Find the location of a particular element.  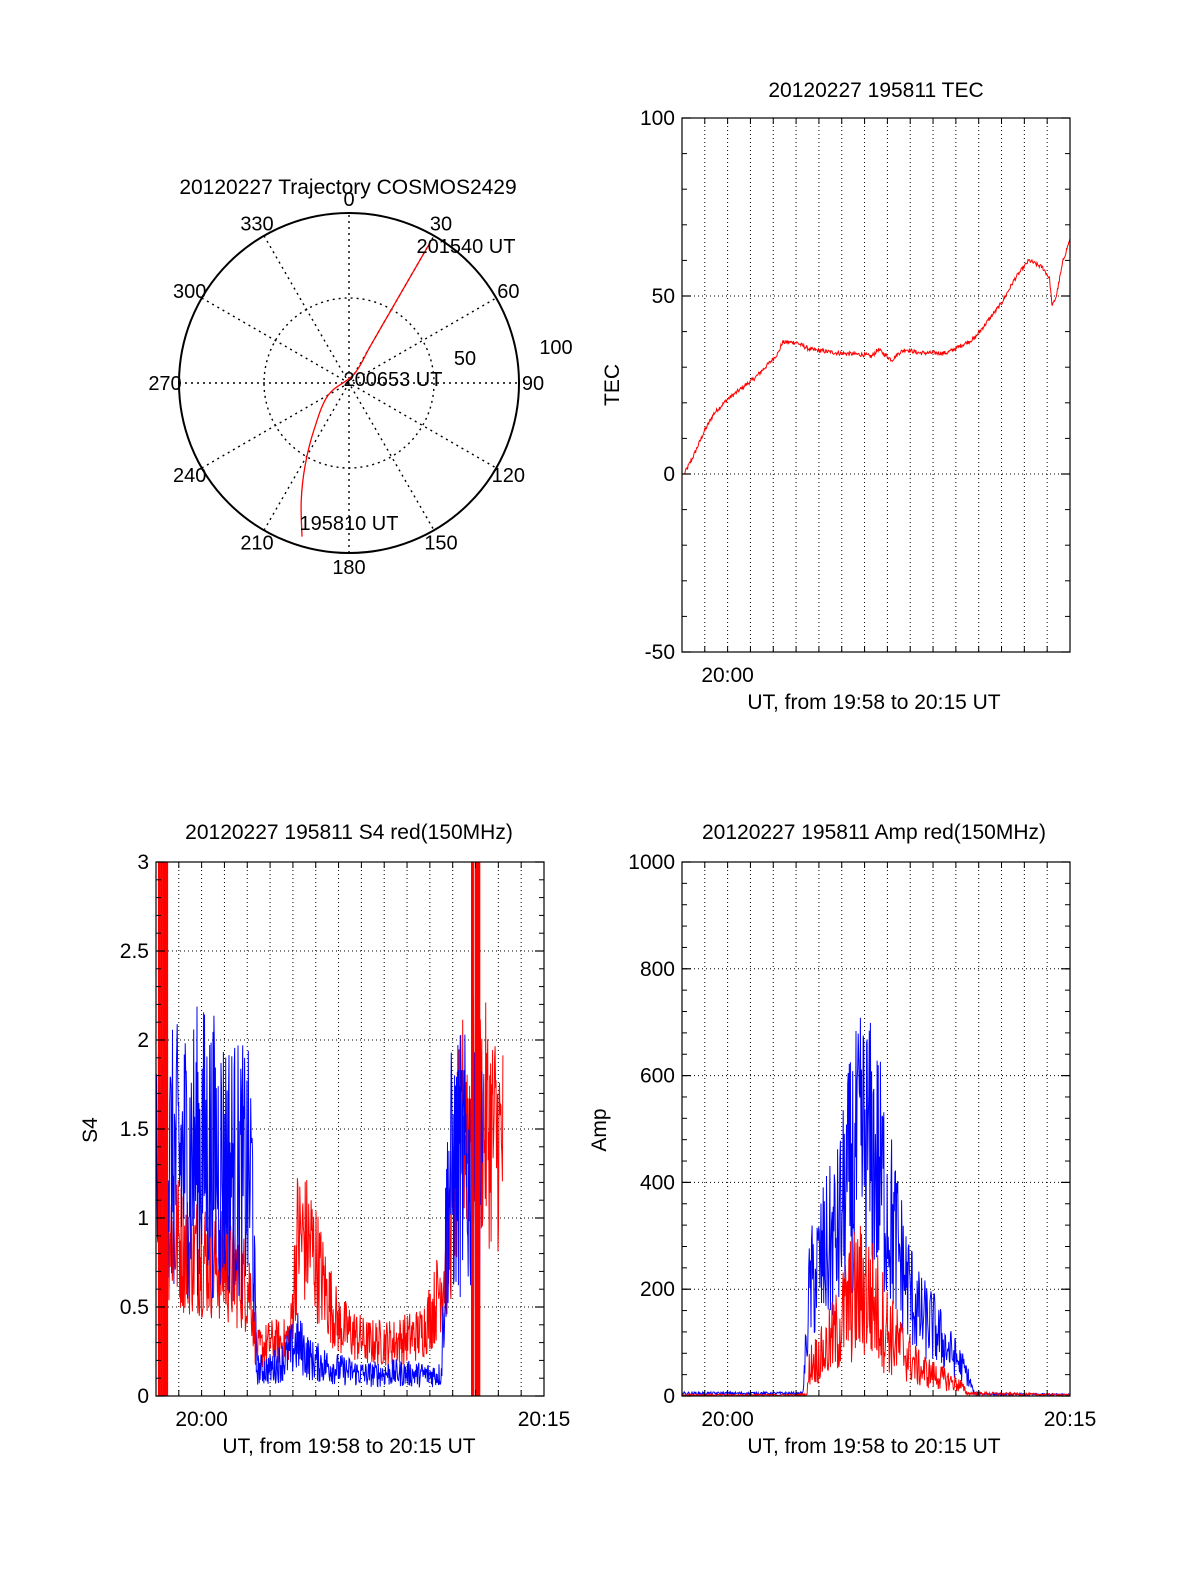

amp-ytick-label: 800 is located at coordinates (657, 969).